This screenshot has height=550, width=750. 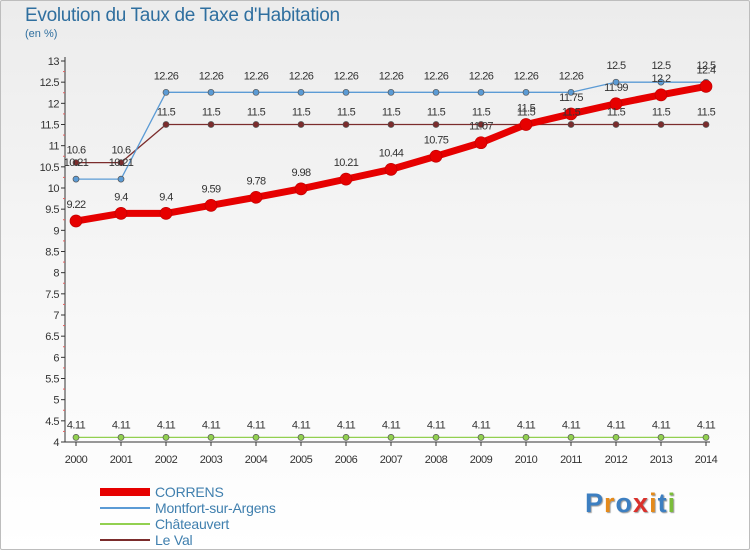 What do you see at coordinates (571, 98) in the screenshot?
I see `data-label: 11.75` at bounding box center [571, 98].